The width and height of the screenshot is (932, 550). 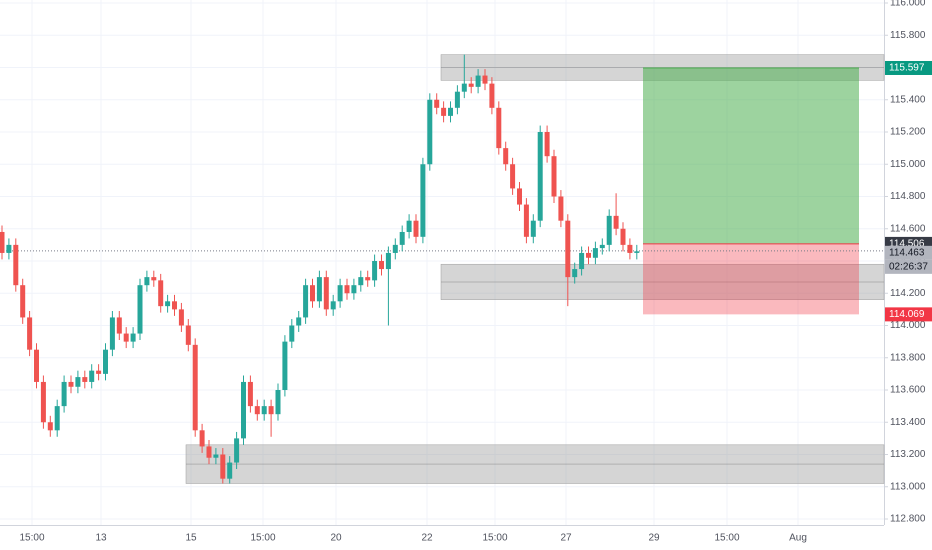 What do you see at coordinates (908, 252) in the screenshot?
I see `last-price-tag-bg` at bounding box center [908, 252].